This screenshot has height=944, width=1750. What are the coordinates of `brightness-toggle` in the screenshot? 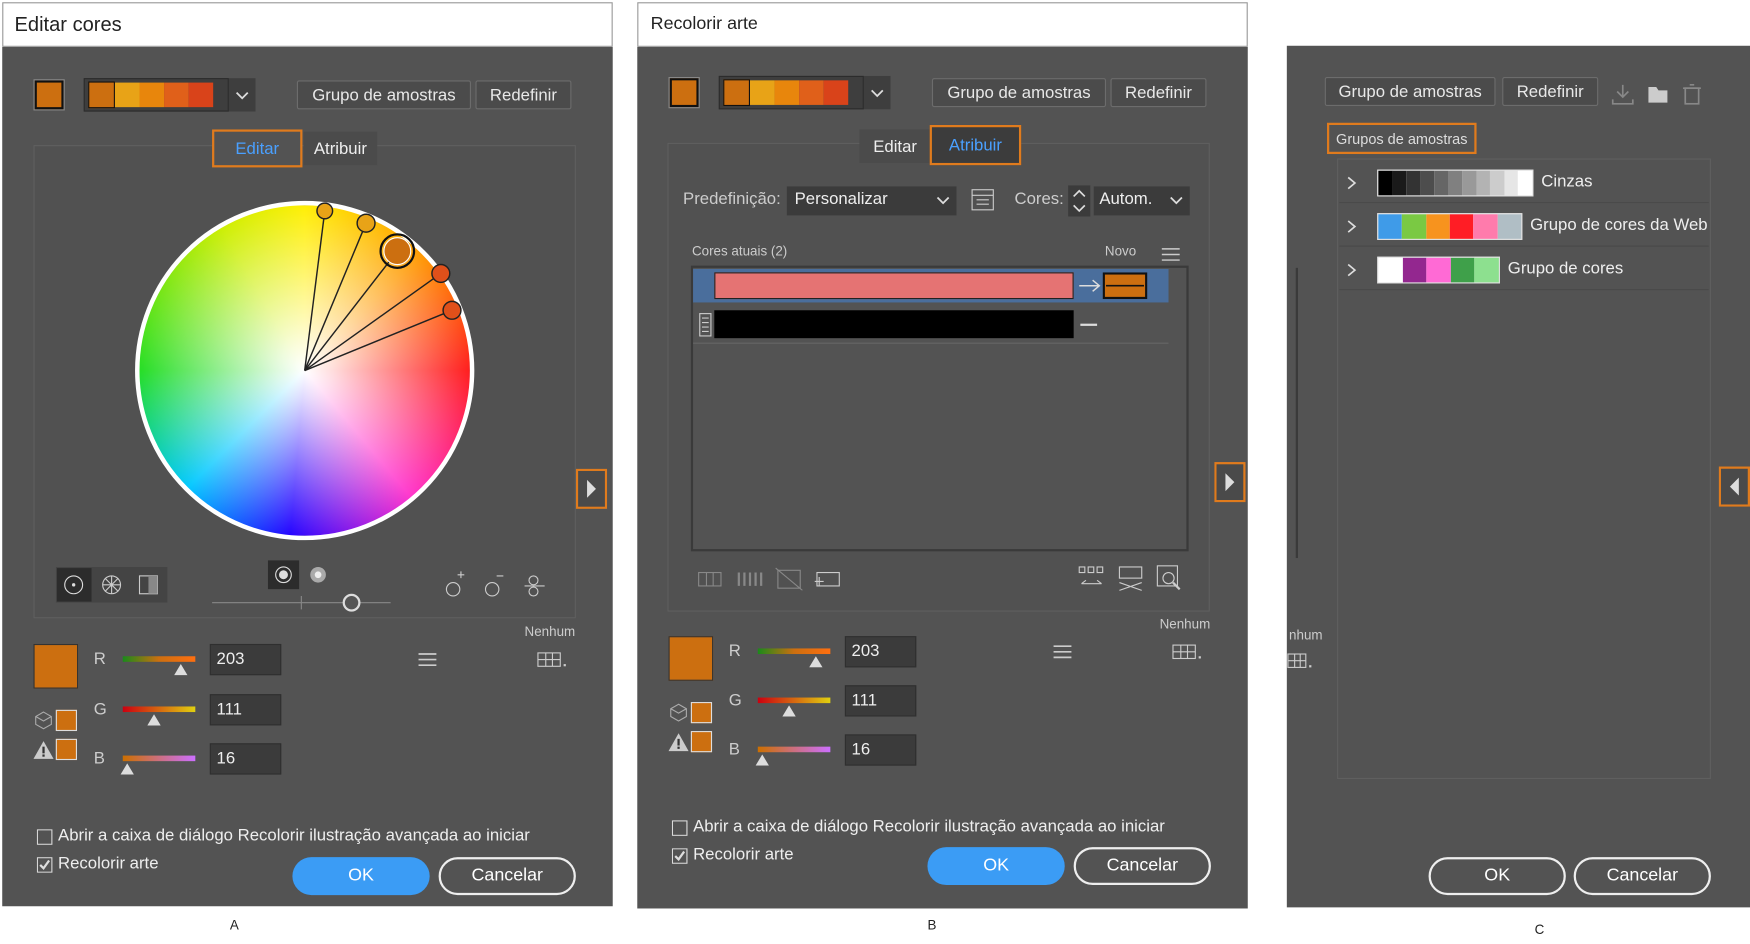 It's located at (302, 575).